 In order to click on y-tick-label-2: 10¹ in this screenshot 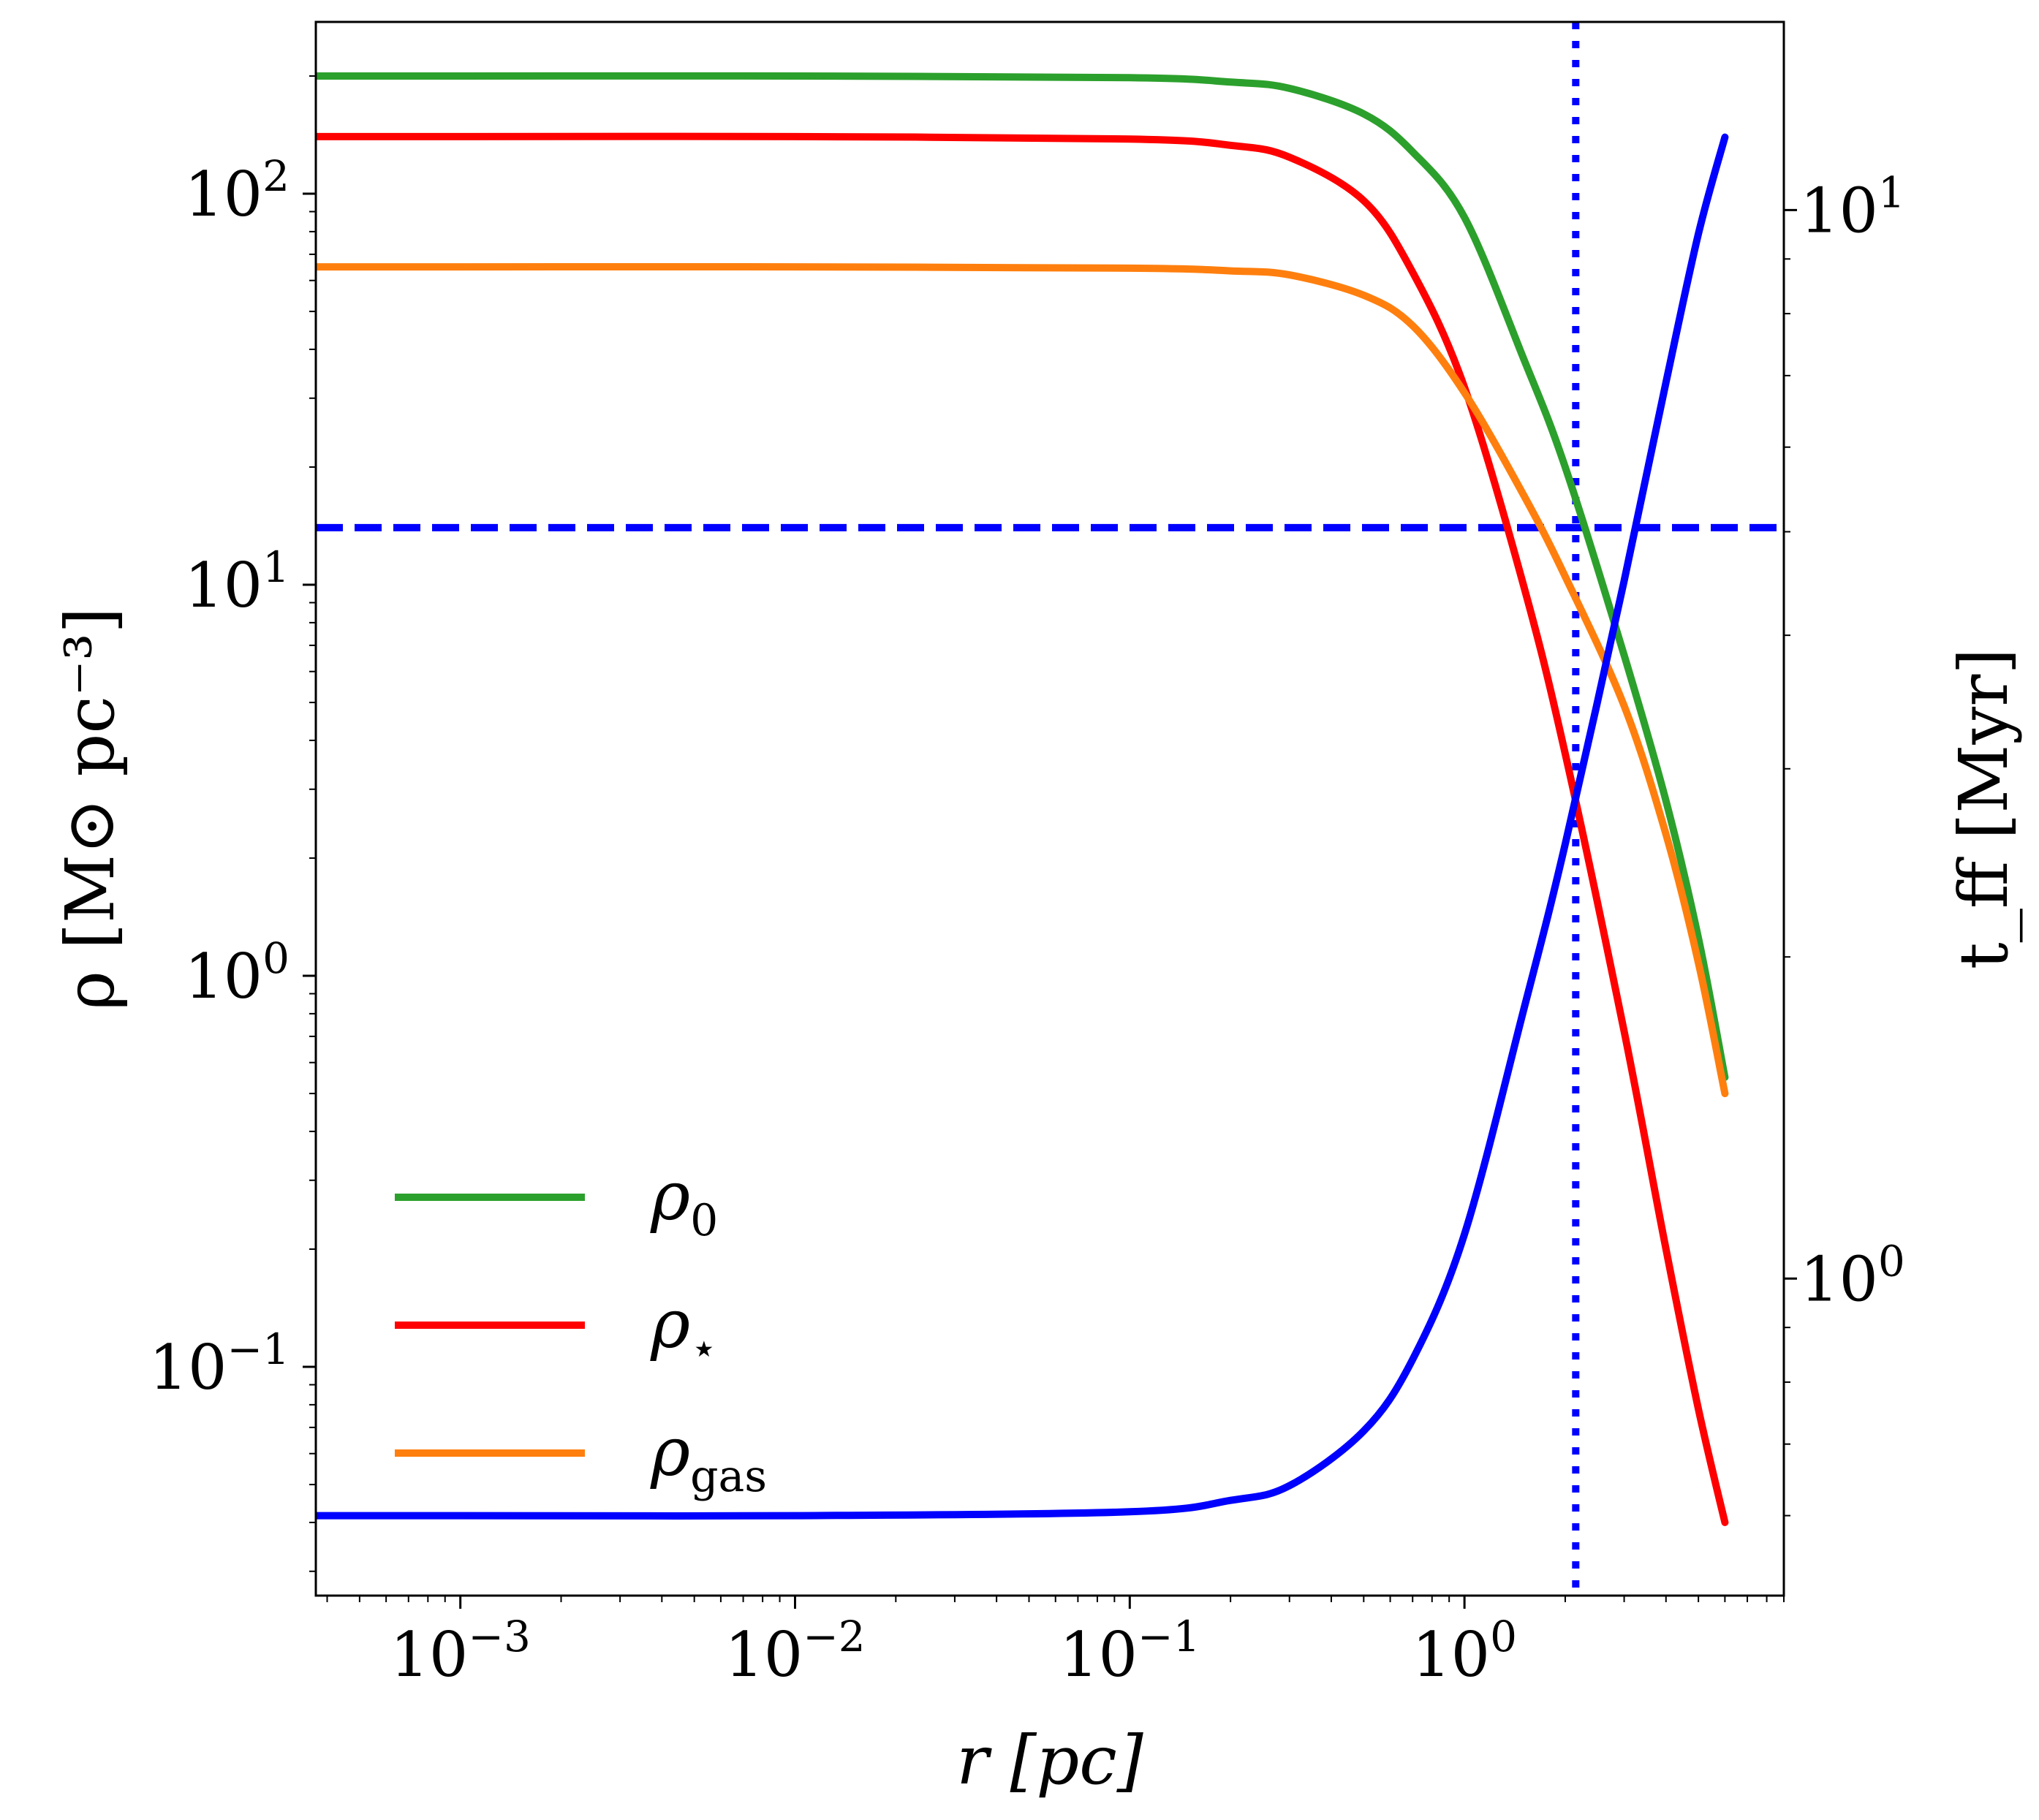, I will do `click(237, 581)`.